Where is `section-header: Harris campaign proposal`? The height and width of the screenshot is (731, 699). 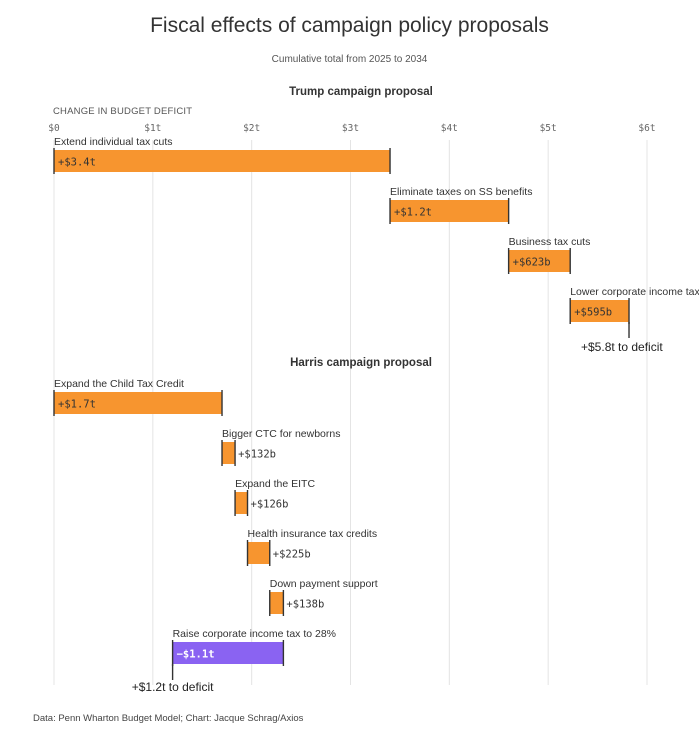 section-header: Harris campaign proposal is located at coordinates (361, 363).